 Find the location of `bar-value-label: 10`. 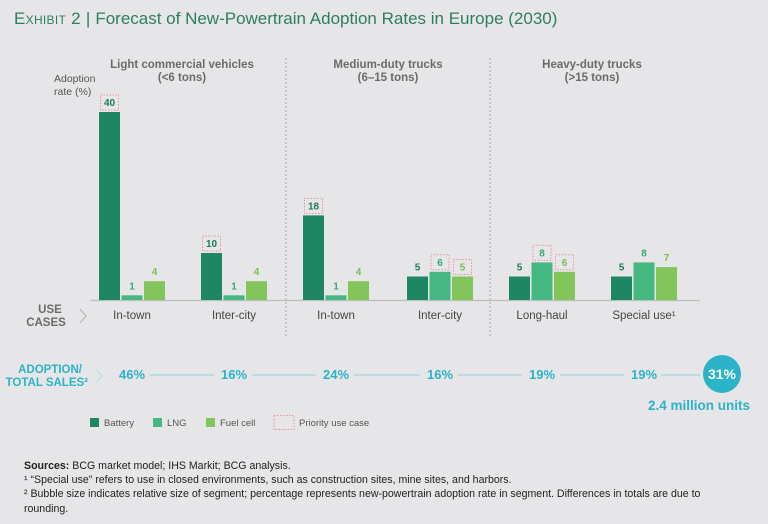

bar-value-label: 10 is located at coordinates (212, 244).